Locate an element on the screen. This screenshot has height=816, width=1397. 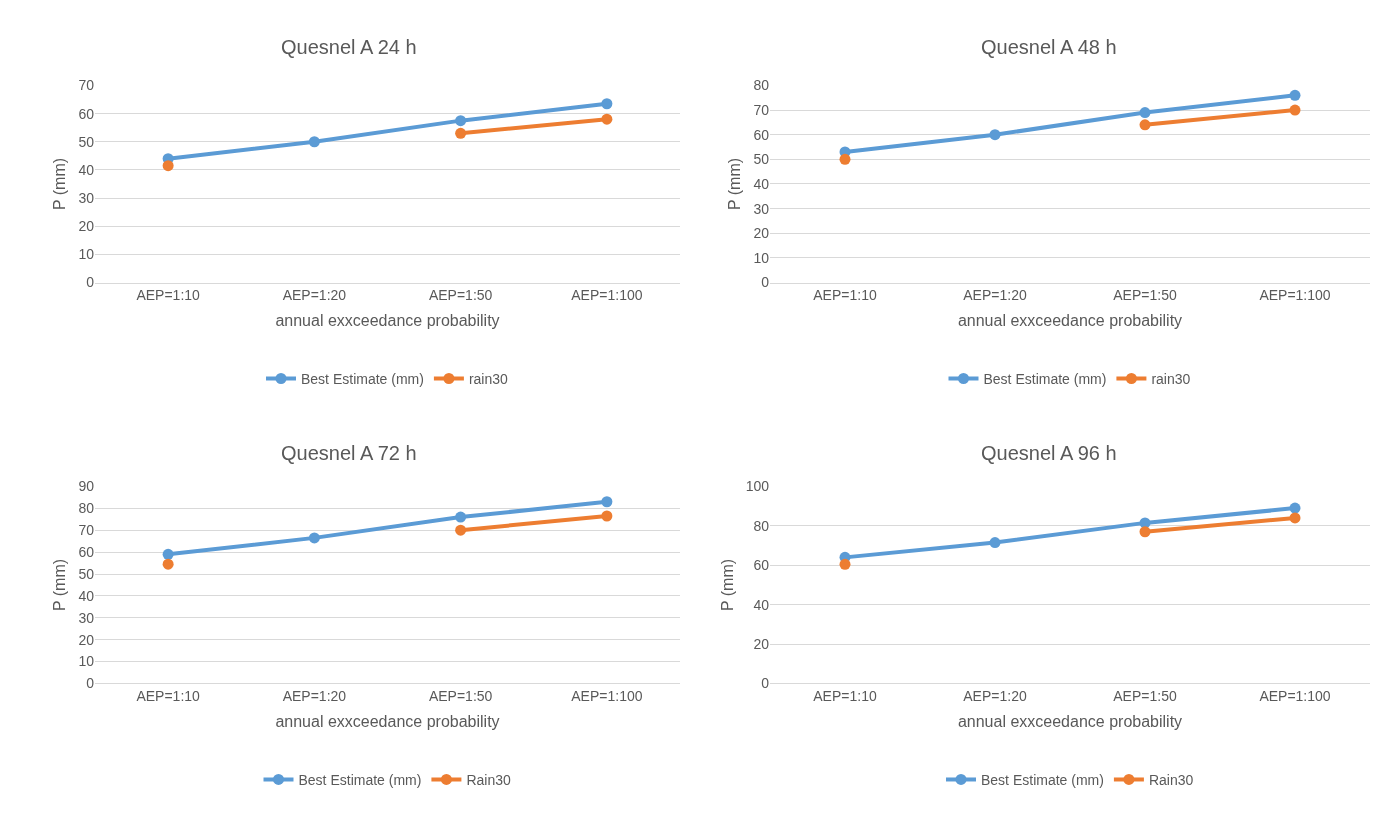
y-tick-label: 100 is located at coordinates (757, 486).